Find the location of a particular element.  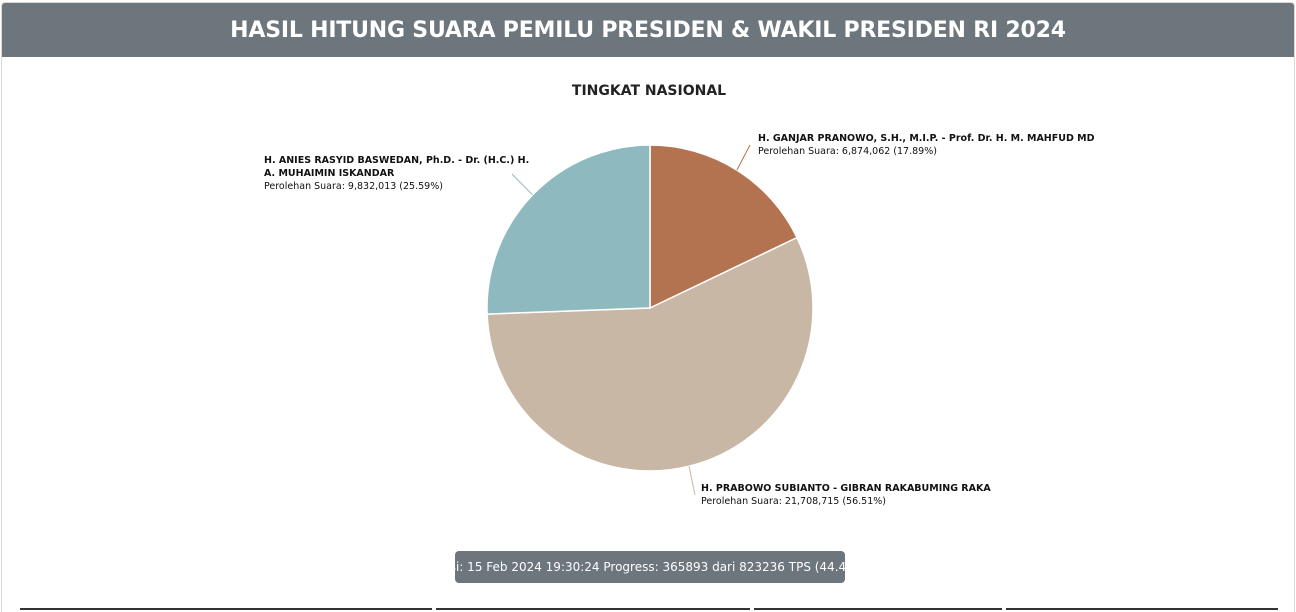

data-label-value: Perolehan Suara: 6,874,062 (17.89%) is located at coordinates (847, 151).